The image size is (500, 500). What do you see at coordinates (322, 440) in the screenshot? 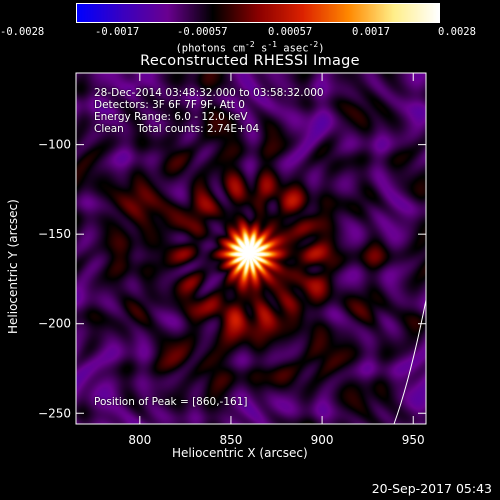
I see `x-tick-label: 900` at bounding box center [322, 440].